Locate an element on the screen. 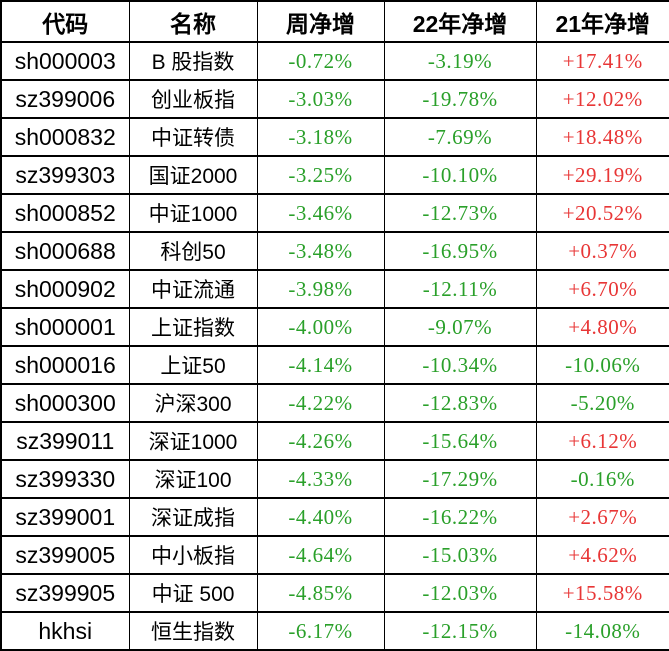 The height and width of the screenshot is (651, 669). year2021-change-cell: +2.67% is located at coordinates (602, 517).